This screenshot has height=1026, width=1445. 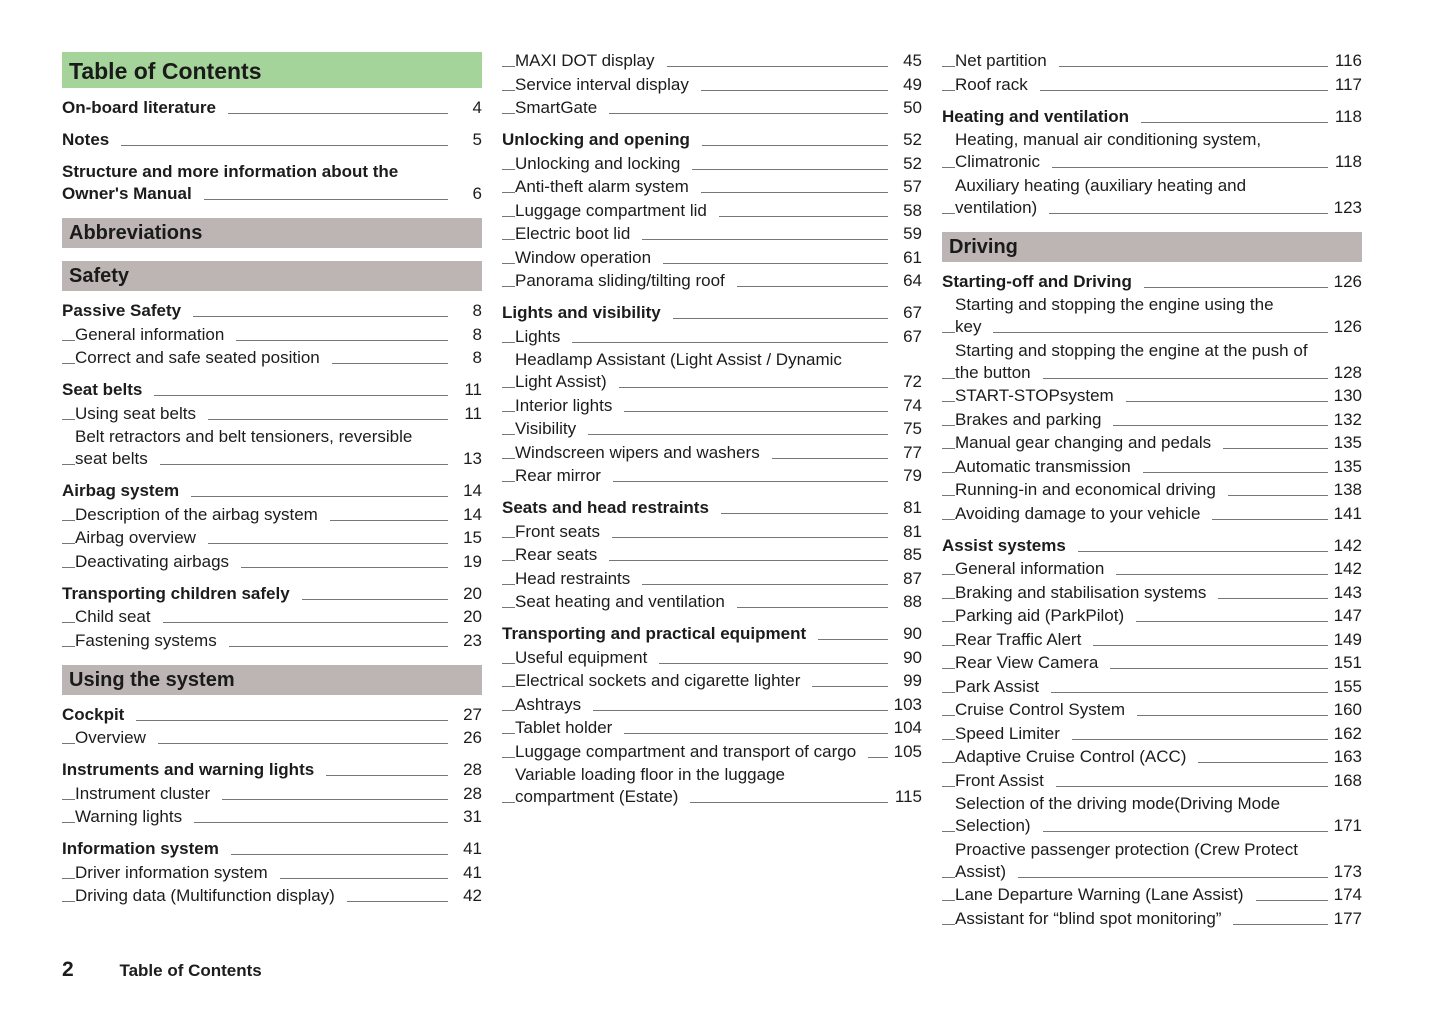 What do you see at coordinates (272, 140) in the screenshot?
I see `toc-chapter-notes: Notes 5` at bounding box center [272, 140].